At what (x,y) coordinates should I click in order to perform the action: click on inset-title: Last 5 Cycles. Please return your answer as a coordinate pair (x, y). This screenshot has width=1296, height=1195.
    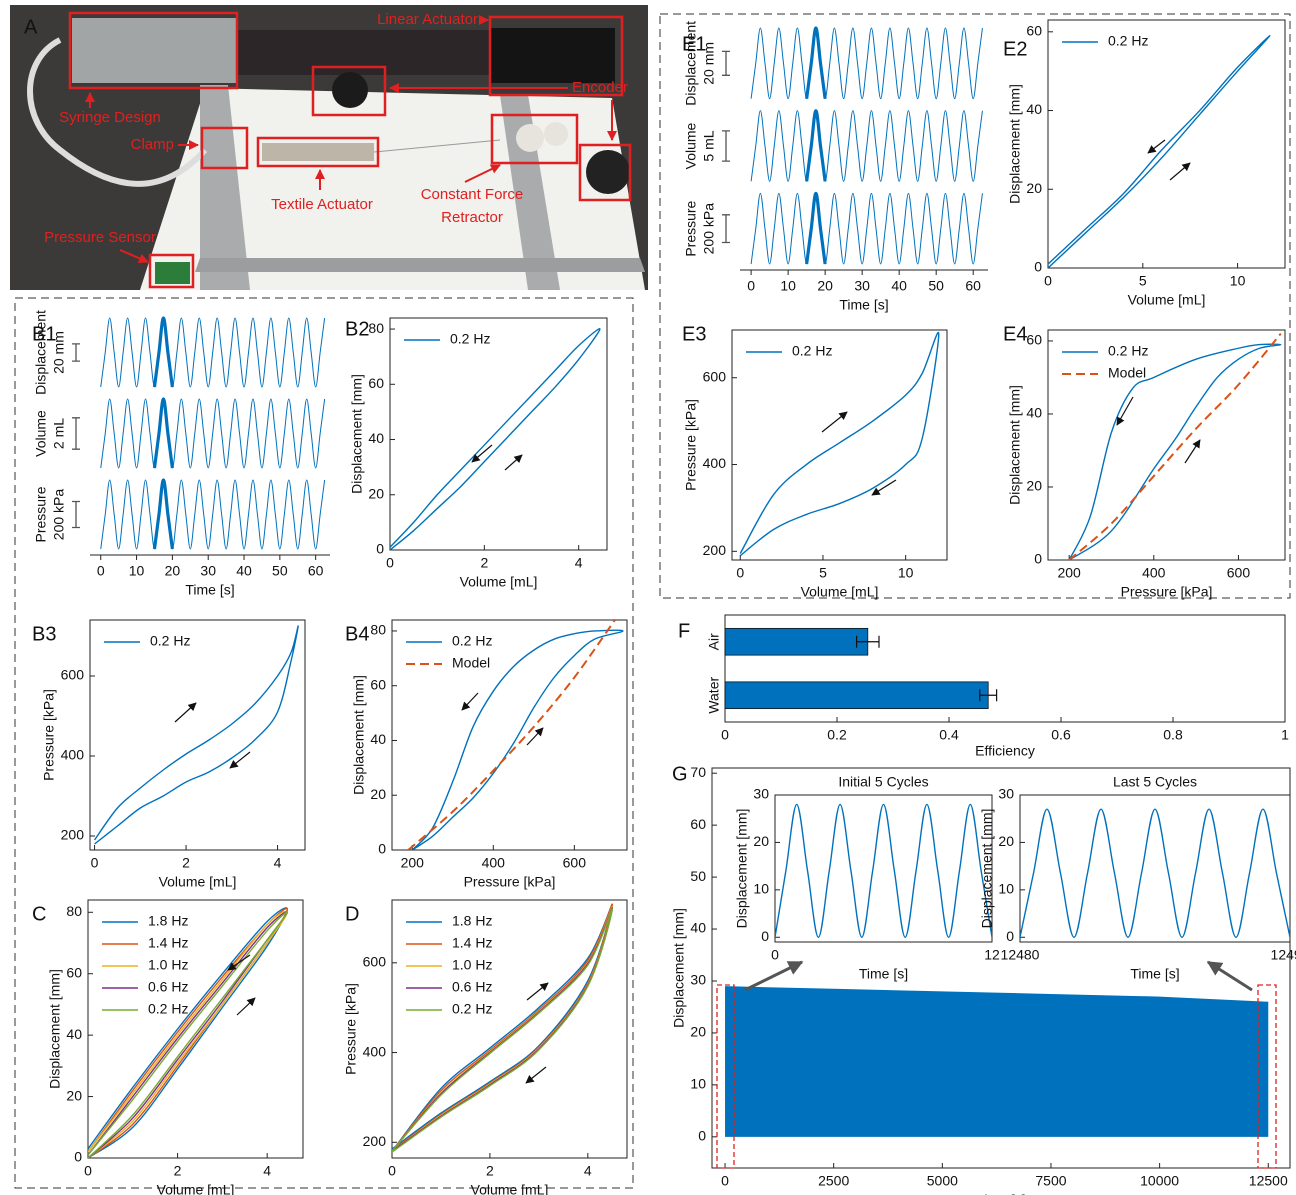
    Looking at the image, I should click on (1155, 782).